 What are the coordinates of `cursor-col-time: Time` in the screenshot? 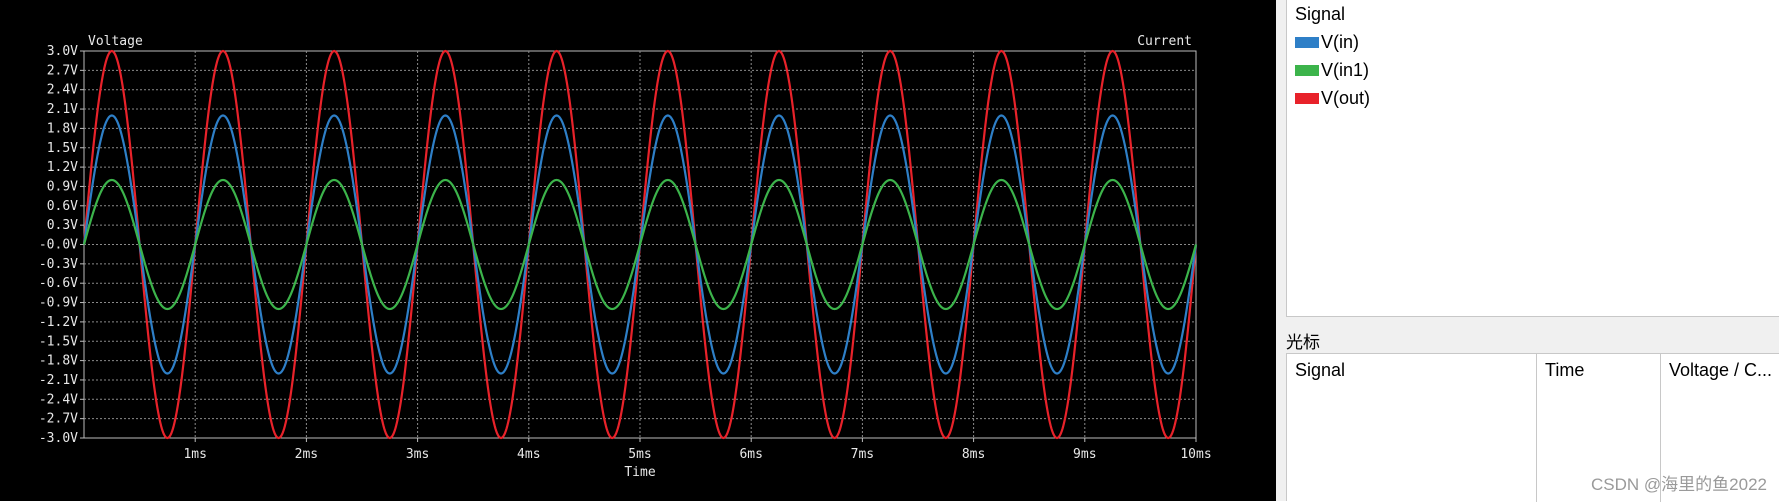 It's located at (1599, 428).